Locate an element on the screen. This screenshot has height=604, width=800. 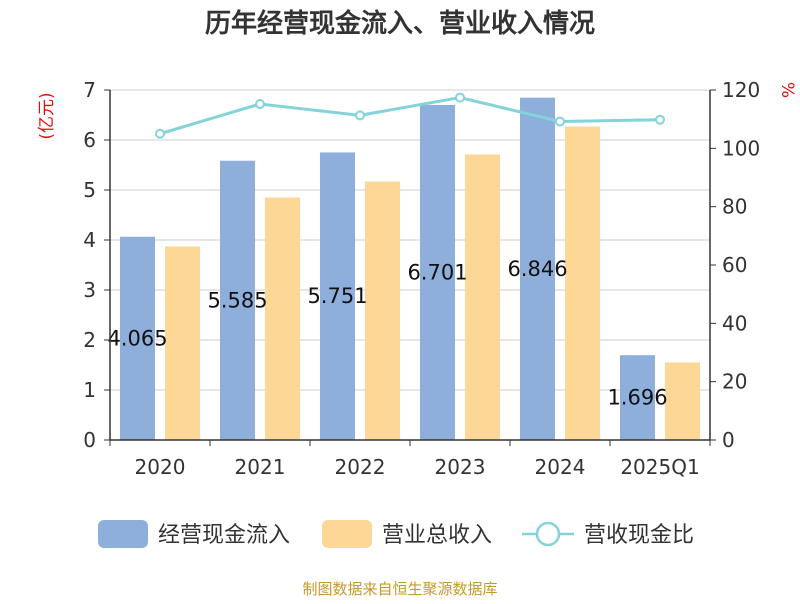
y-left-tick-label: 5 is located at coordinates (89, 190).